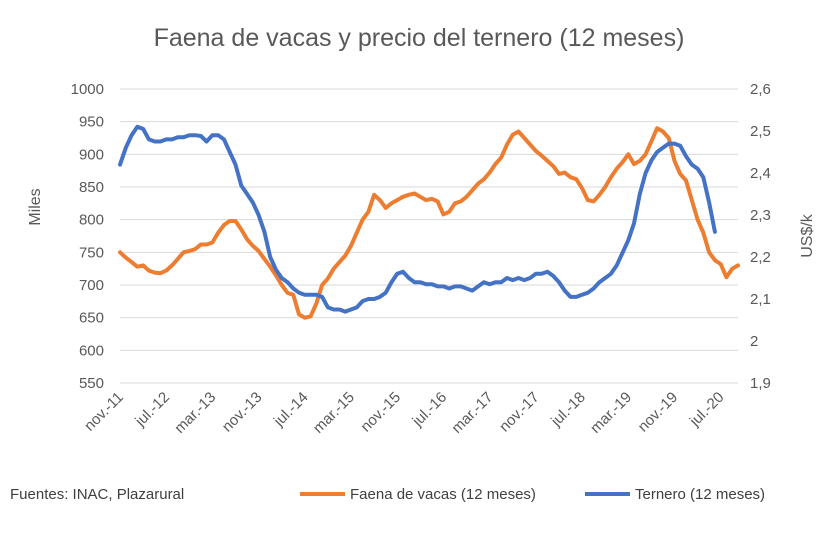 The width and height of the screenshot is (840, 533). Describe the element at coordinates (91, 350) in the screenshot. I see `y-tick-label: 600` at that location.